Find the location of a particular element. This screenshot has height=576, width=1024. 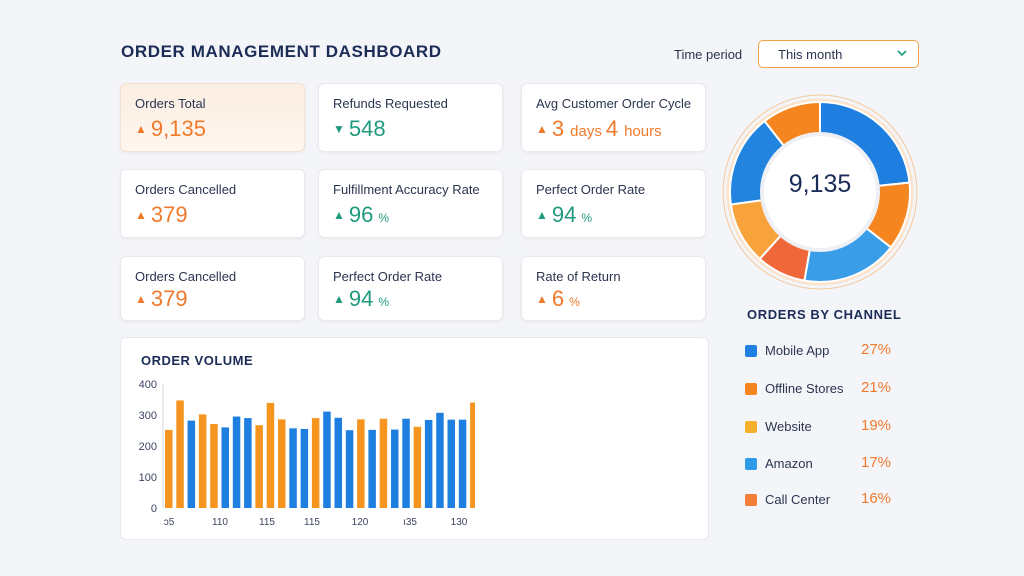

kpi-unit-days: days is located at coordinates (586, 131).